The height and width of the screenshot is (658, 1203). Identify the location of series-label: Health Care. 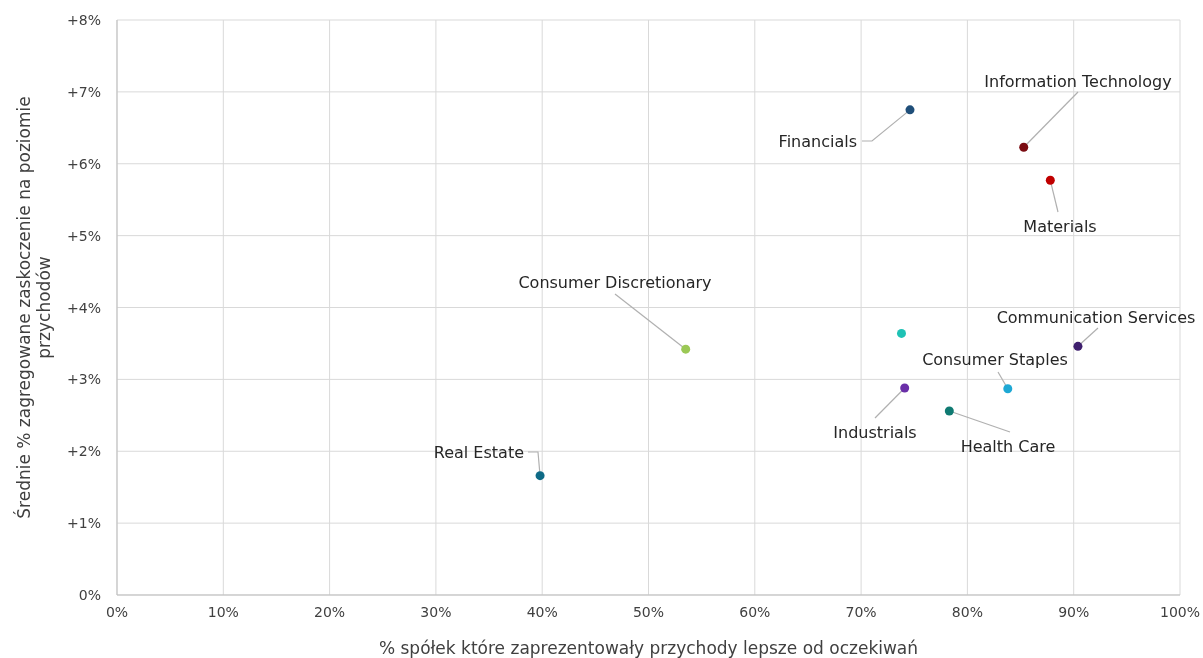
(1008, 446).